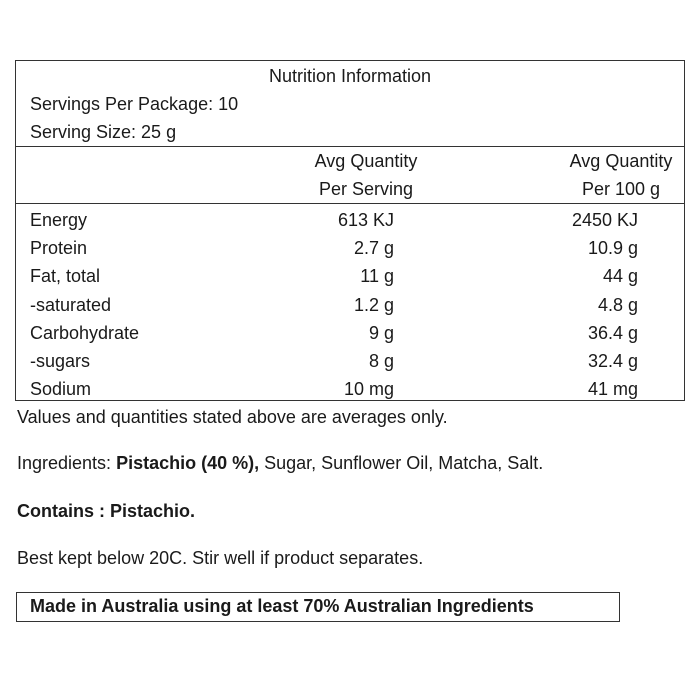  Describe the element at coordinates (366, 189) in the screenshot. I see `col-header-per-serving-2: Per Serving` at that location.